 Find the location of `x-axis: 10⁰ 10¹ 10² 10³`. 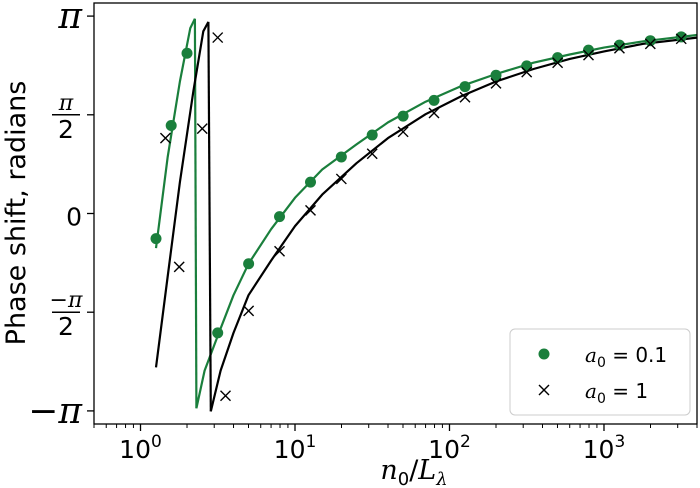

x-axis: 10⁰ 10¹ 10² 10³ is located at coordinates (395, 444).